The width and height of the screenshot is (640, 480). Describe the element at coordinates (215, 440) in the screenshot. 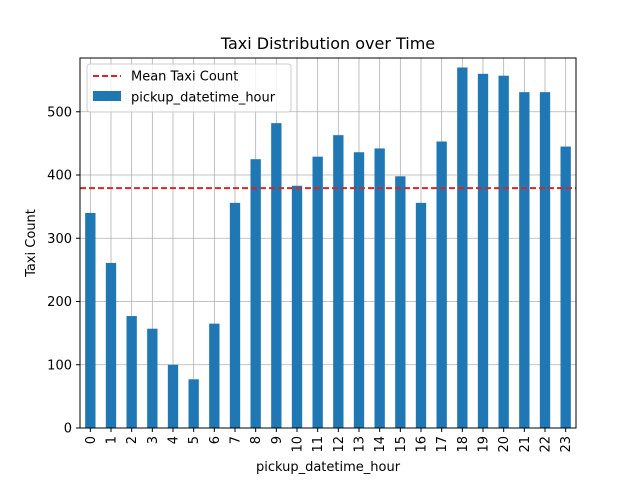

I see `x-tick-label: 6` at that location.